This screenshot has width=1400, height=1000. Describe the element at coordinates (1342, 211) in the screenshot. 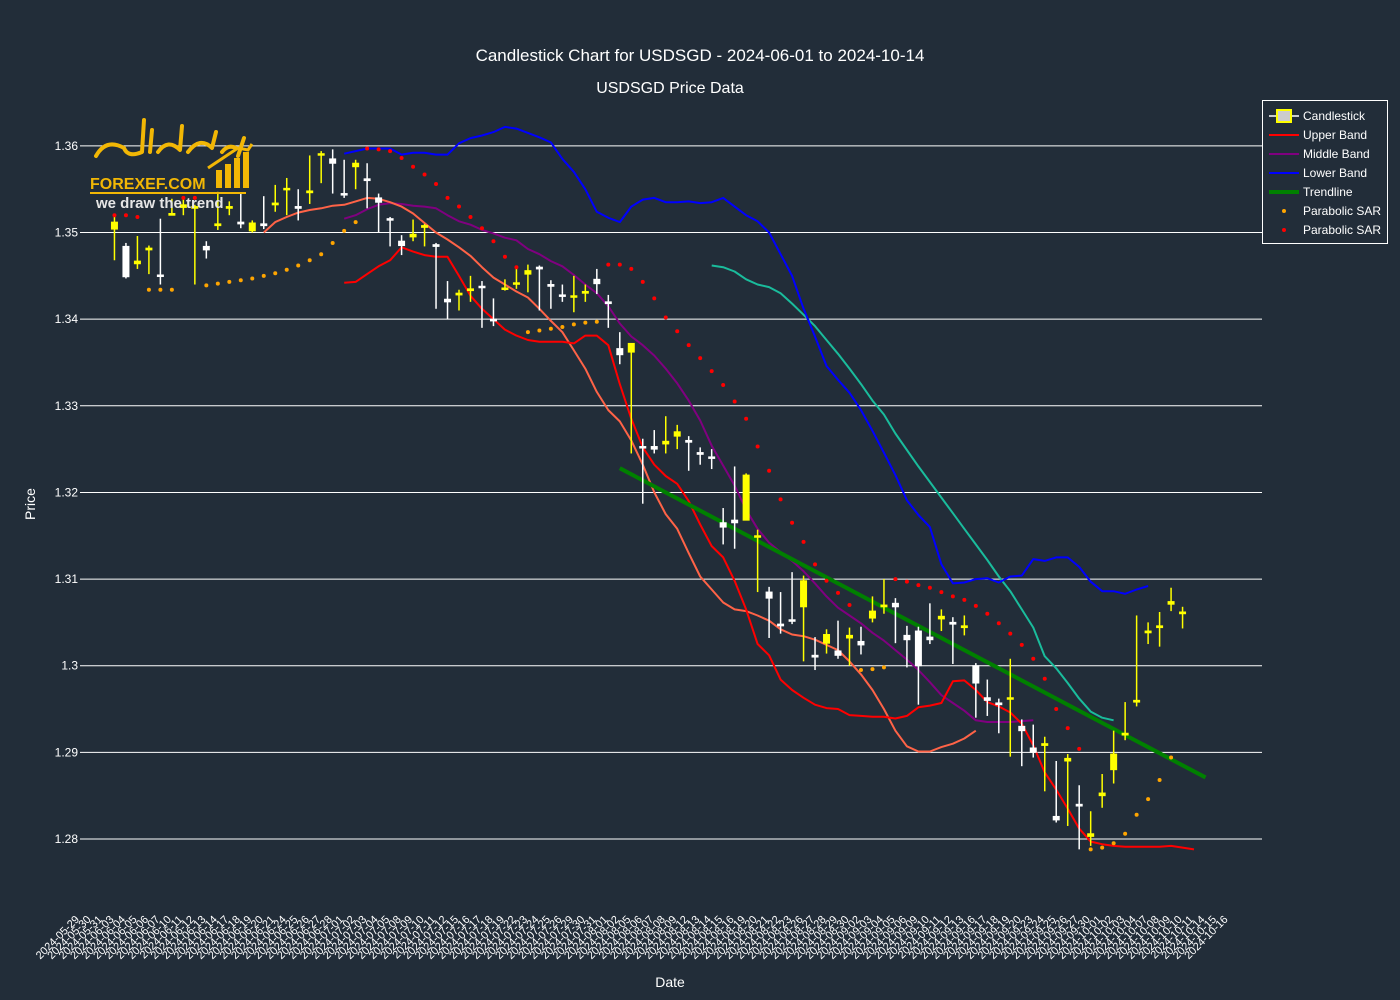

I see `legend-label: Parabolic SAR` at that location.